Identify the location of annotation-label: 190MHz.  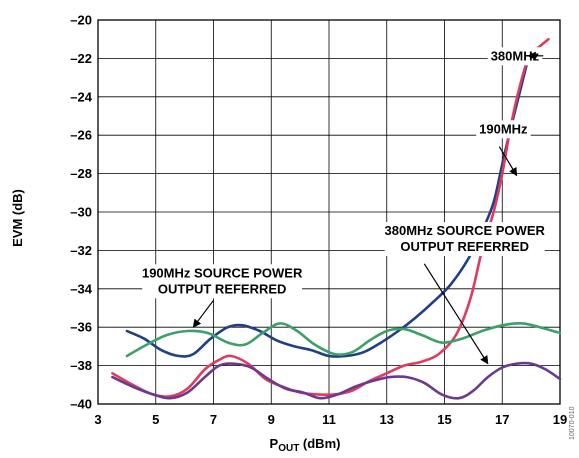
(503, 128).